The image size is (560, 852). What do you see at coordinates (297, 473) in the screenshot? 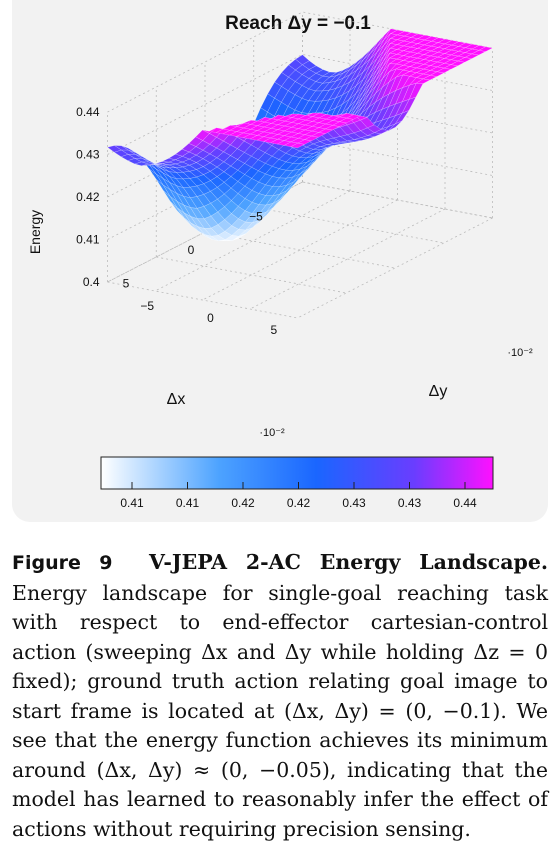
I see `colorbar` at bounding box center [297, 473].